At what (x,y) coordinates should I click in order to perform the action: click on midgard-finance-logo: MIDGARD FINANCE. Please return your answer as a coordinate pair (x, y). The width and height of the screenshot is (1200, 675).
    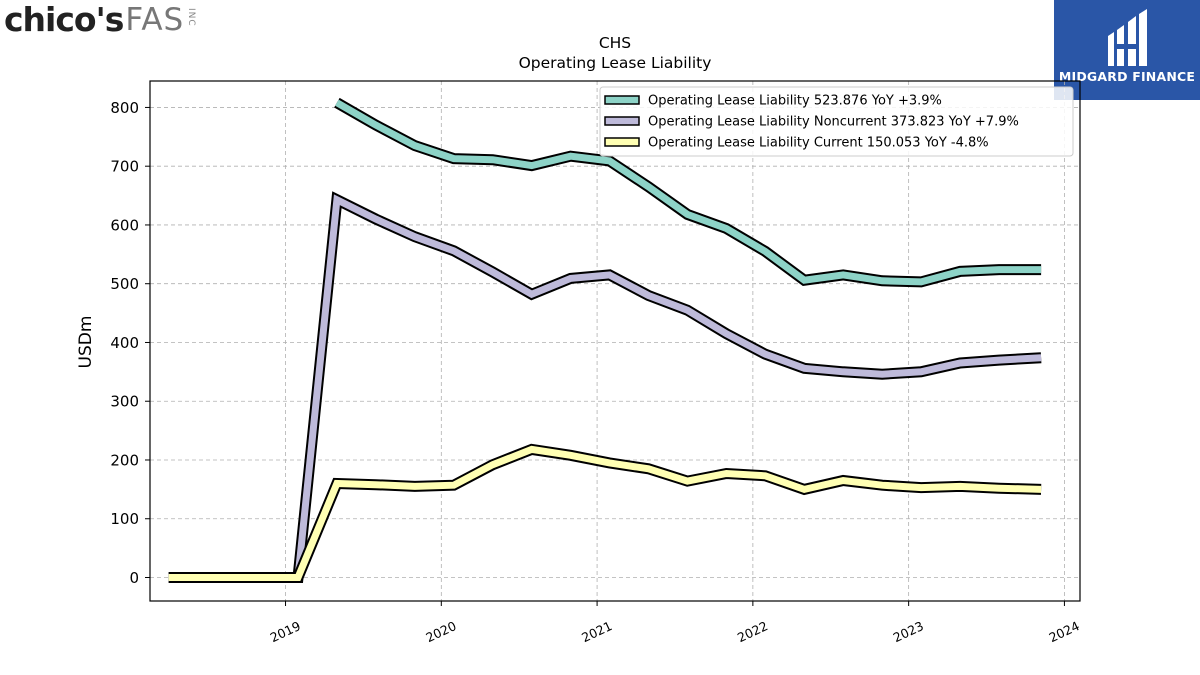
    Looking at the image, I should click on (1127, 50).